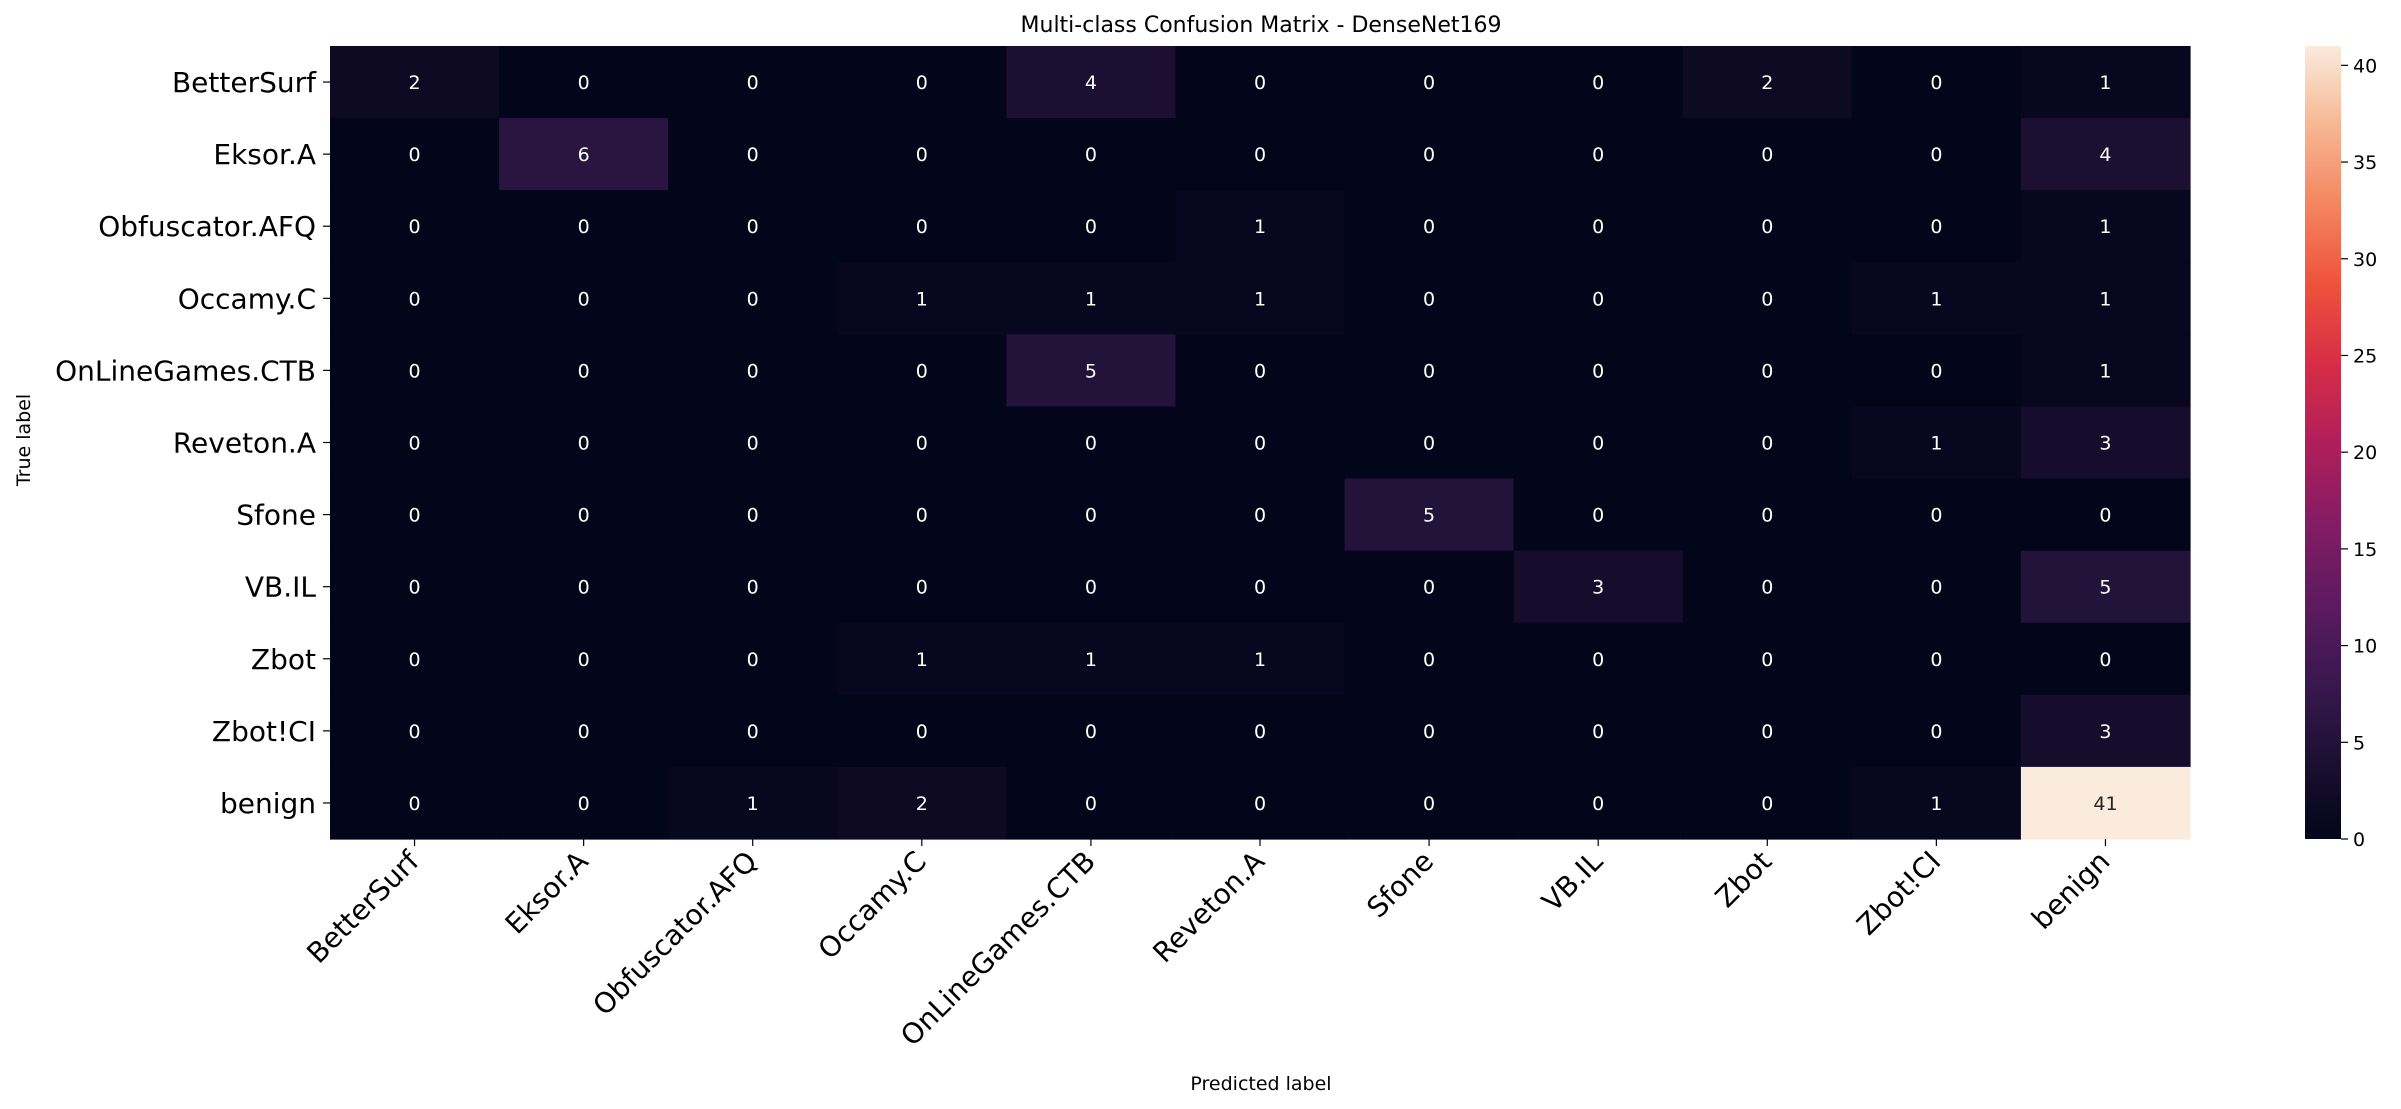 The width and height of the screenshot is (2401, 1109). I want to click on cell-value-label: 2, so click(1767, 83).